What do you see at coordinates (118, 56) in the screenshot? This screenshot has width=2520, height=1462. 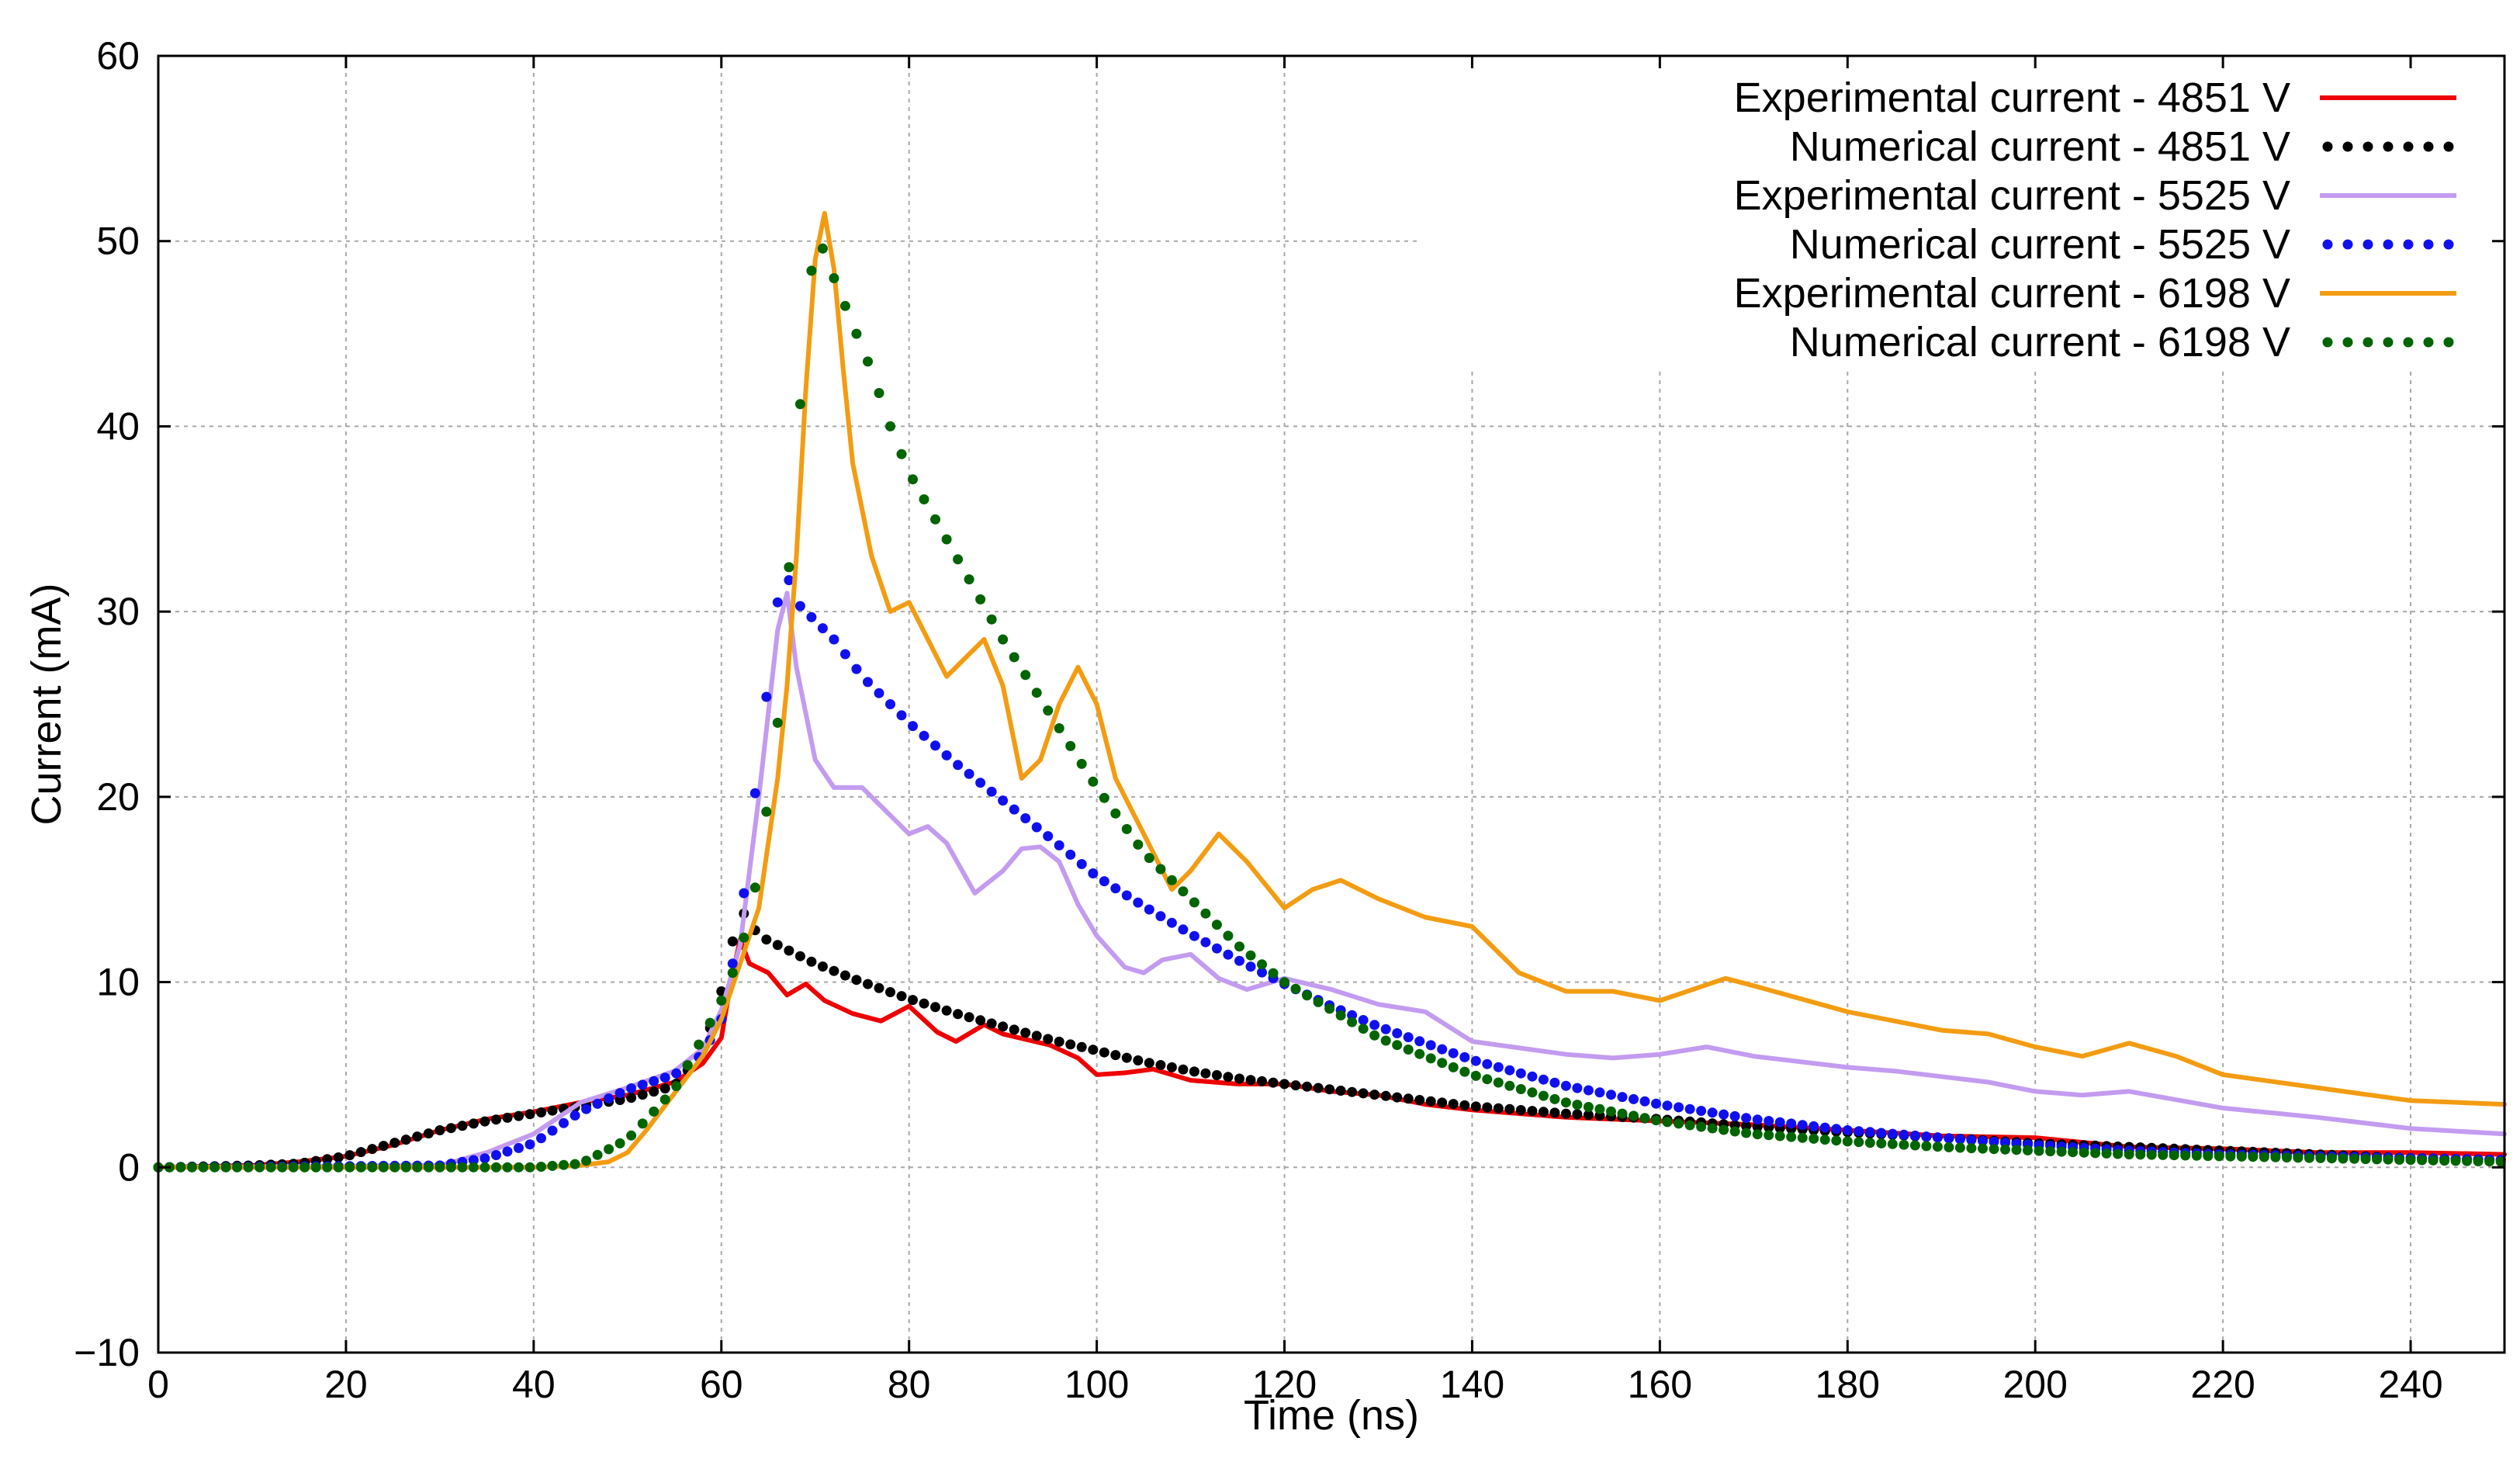 I see `y-tick-label: 60` at bounding box center [118, 56].